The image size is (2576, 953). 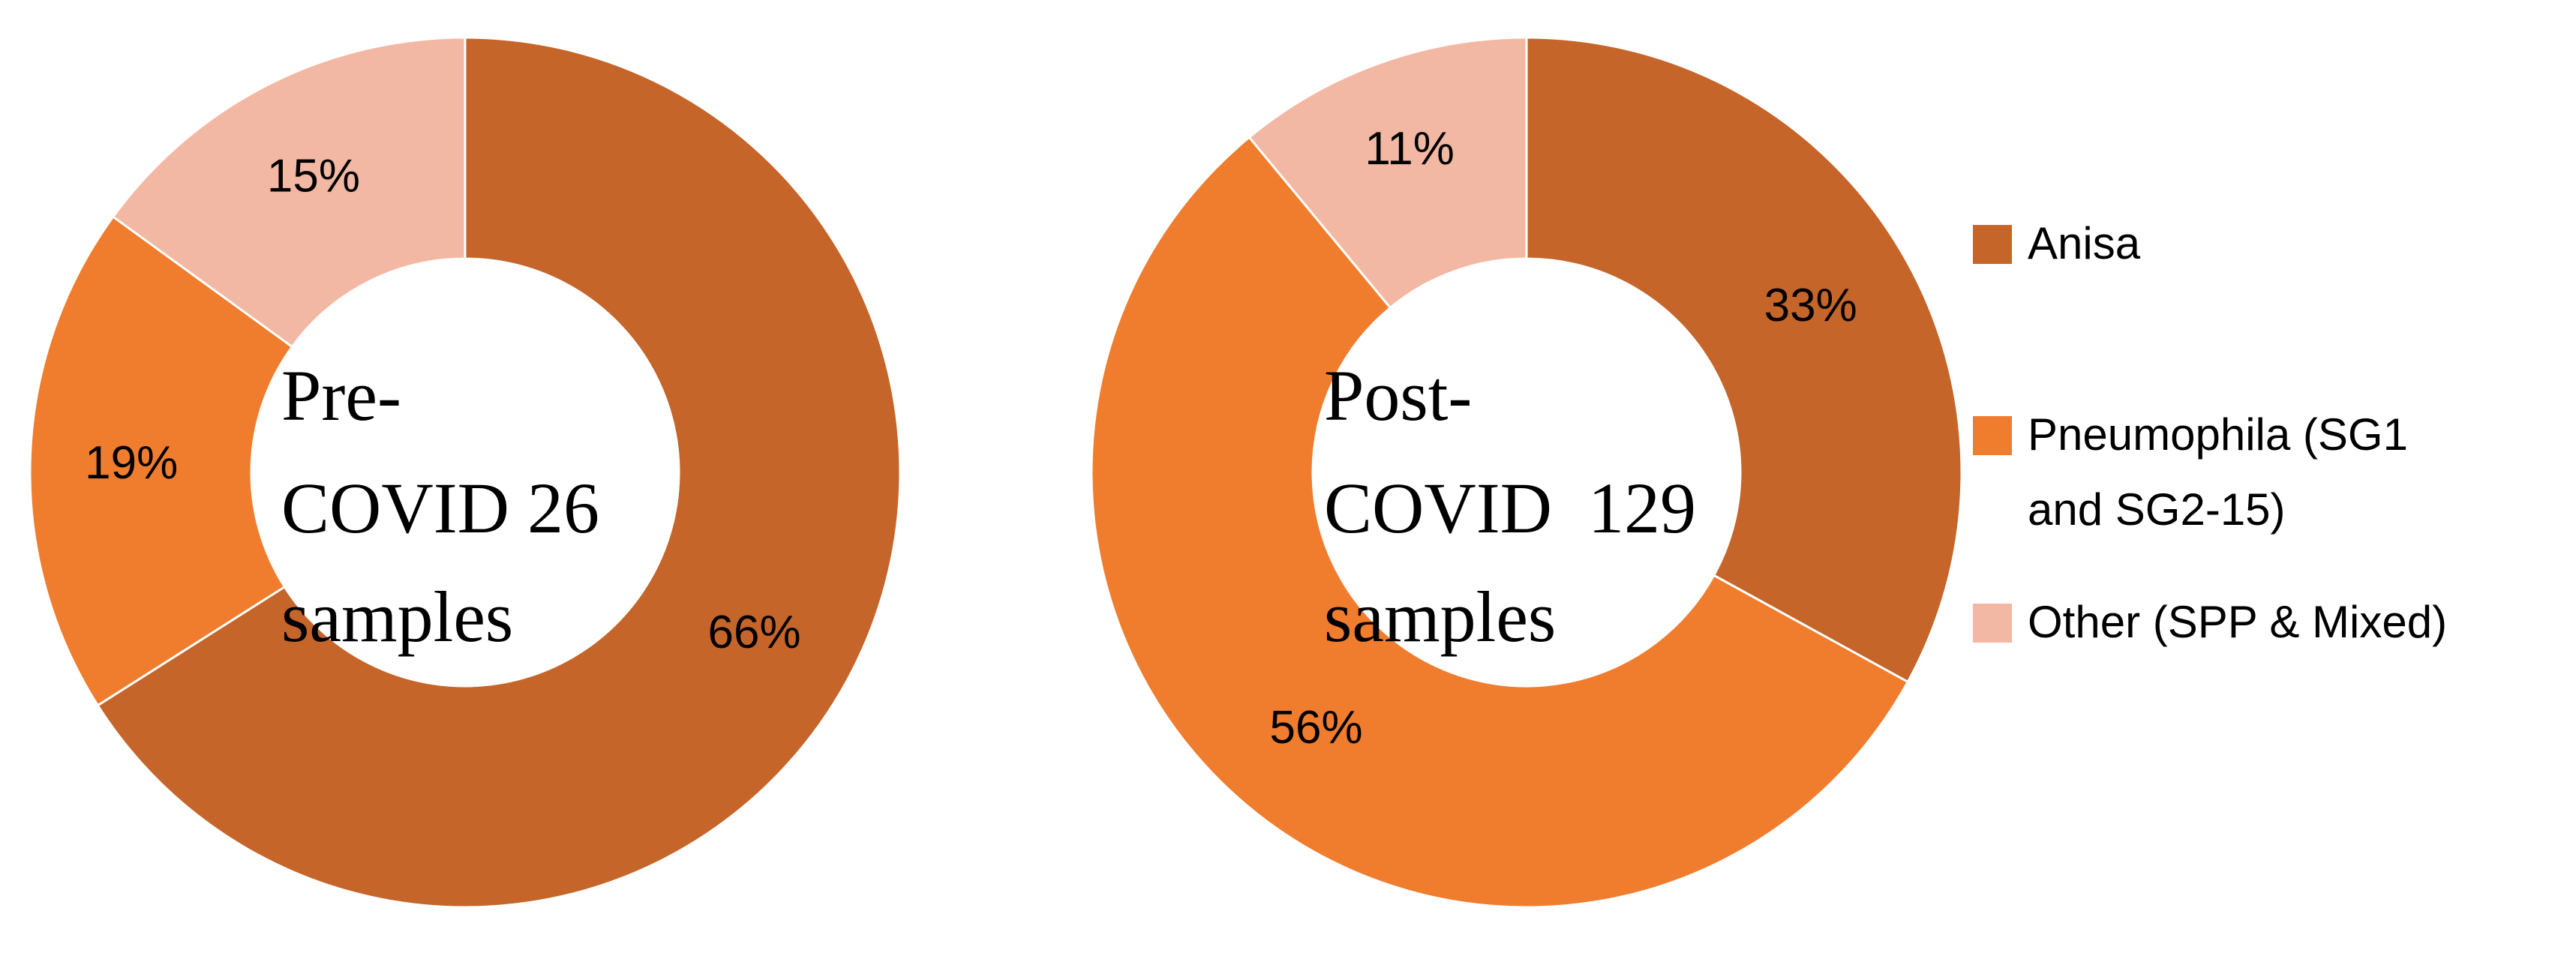 I want to click on slice-label-anisa: 33%, so click(x=1810, y=305).